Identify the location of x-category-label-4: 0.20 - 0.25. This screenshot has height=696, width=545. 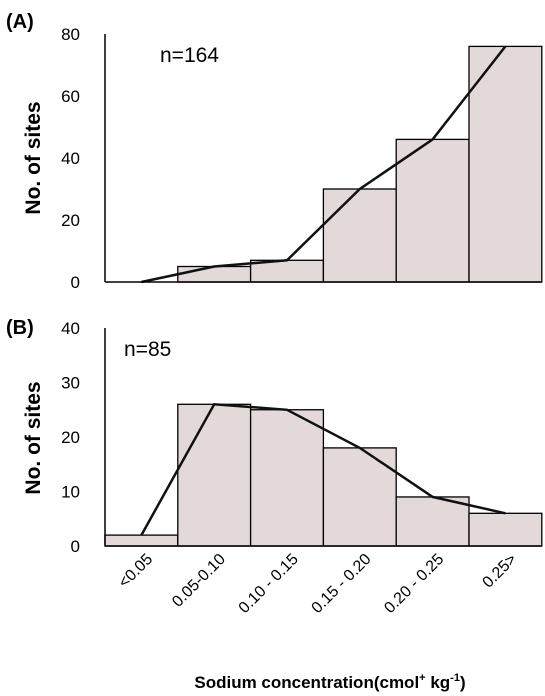
(414, 584).